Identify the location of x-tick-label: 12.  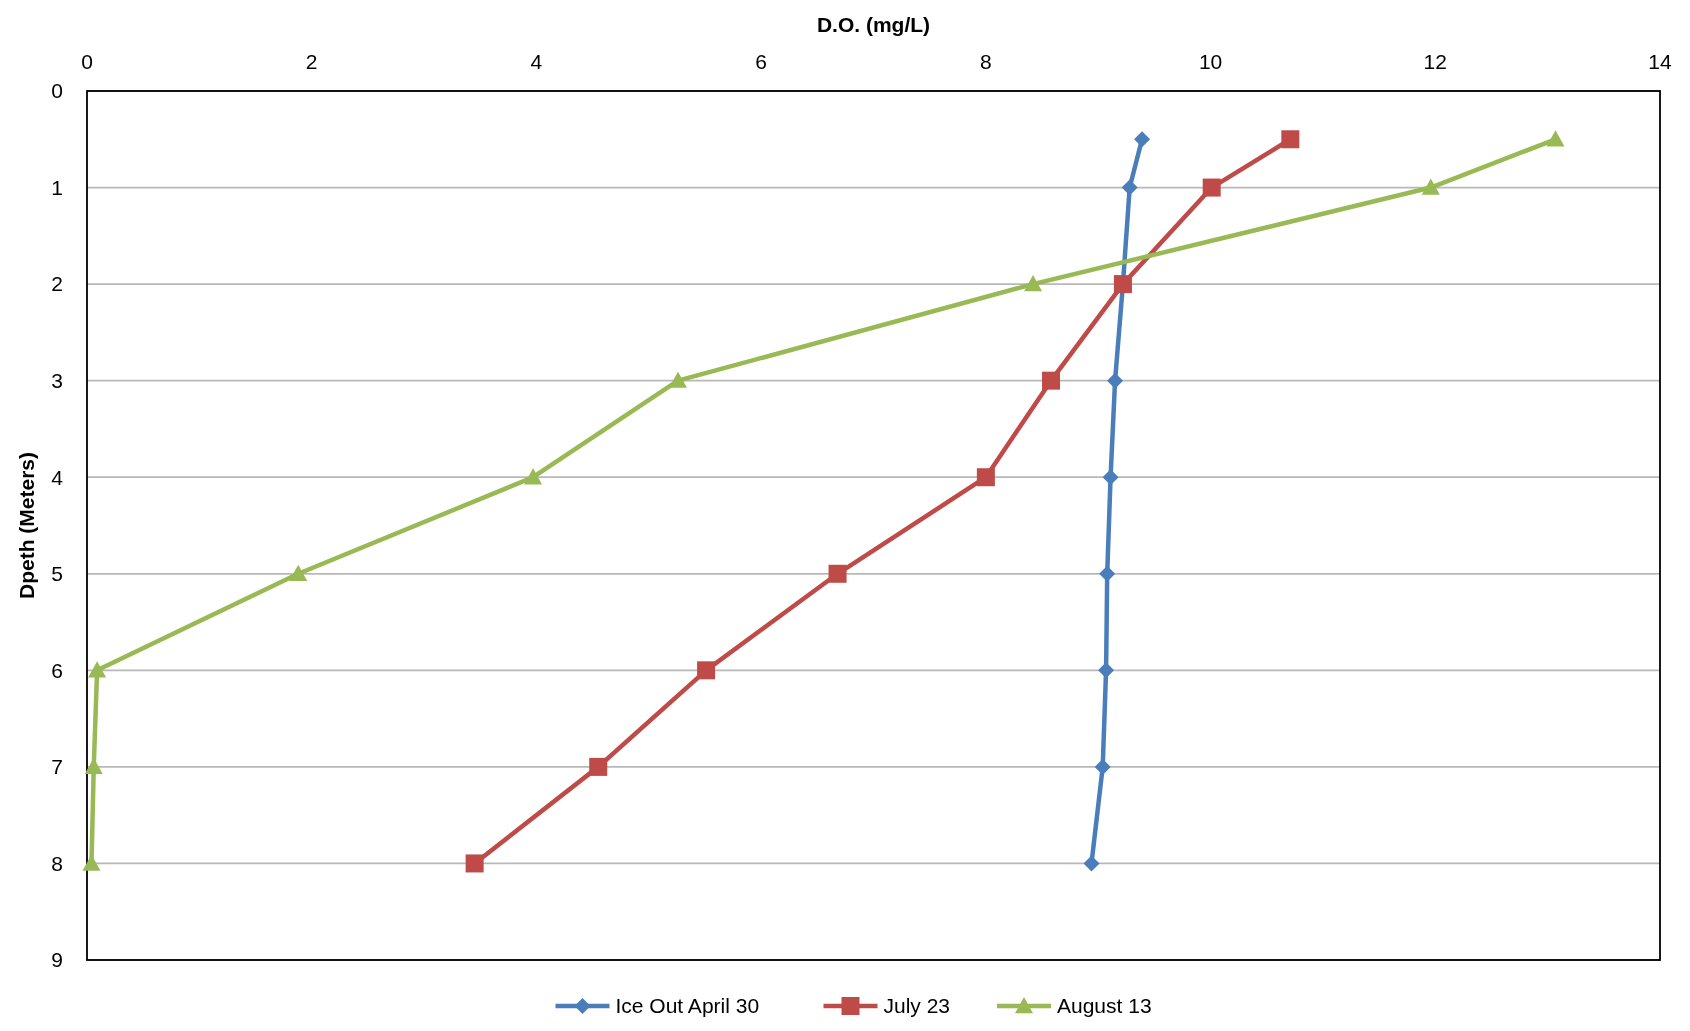
(1435, 61).